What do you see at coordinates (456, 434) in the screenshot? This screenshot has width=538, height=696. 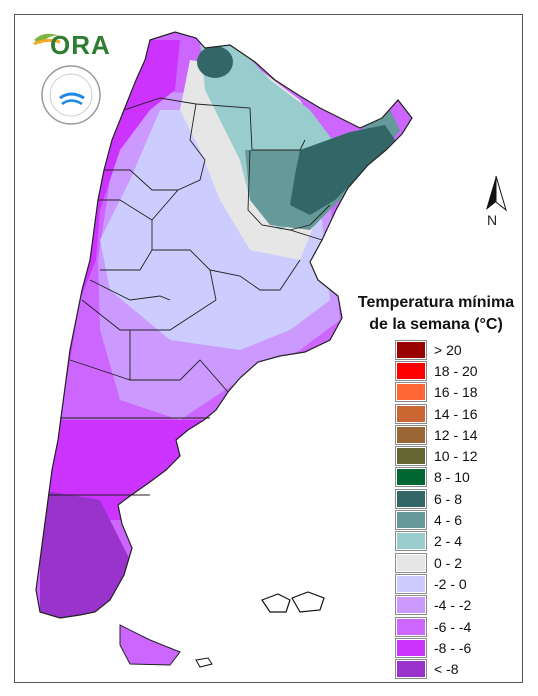 I see `legend-label: 12 - 14` at bounding box center [456, 434].